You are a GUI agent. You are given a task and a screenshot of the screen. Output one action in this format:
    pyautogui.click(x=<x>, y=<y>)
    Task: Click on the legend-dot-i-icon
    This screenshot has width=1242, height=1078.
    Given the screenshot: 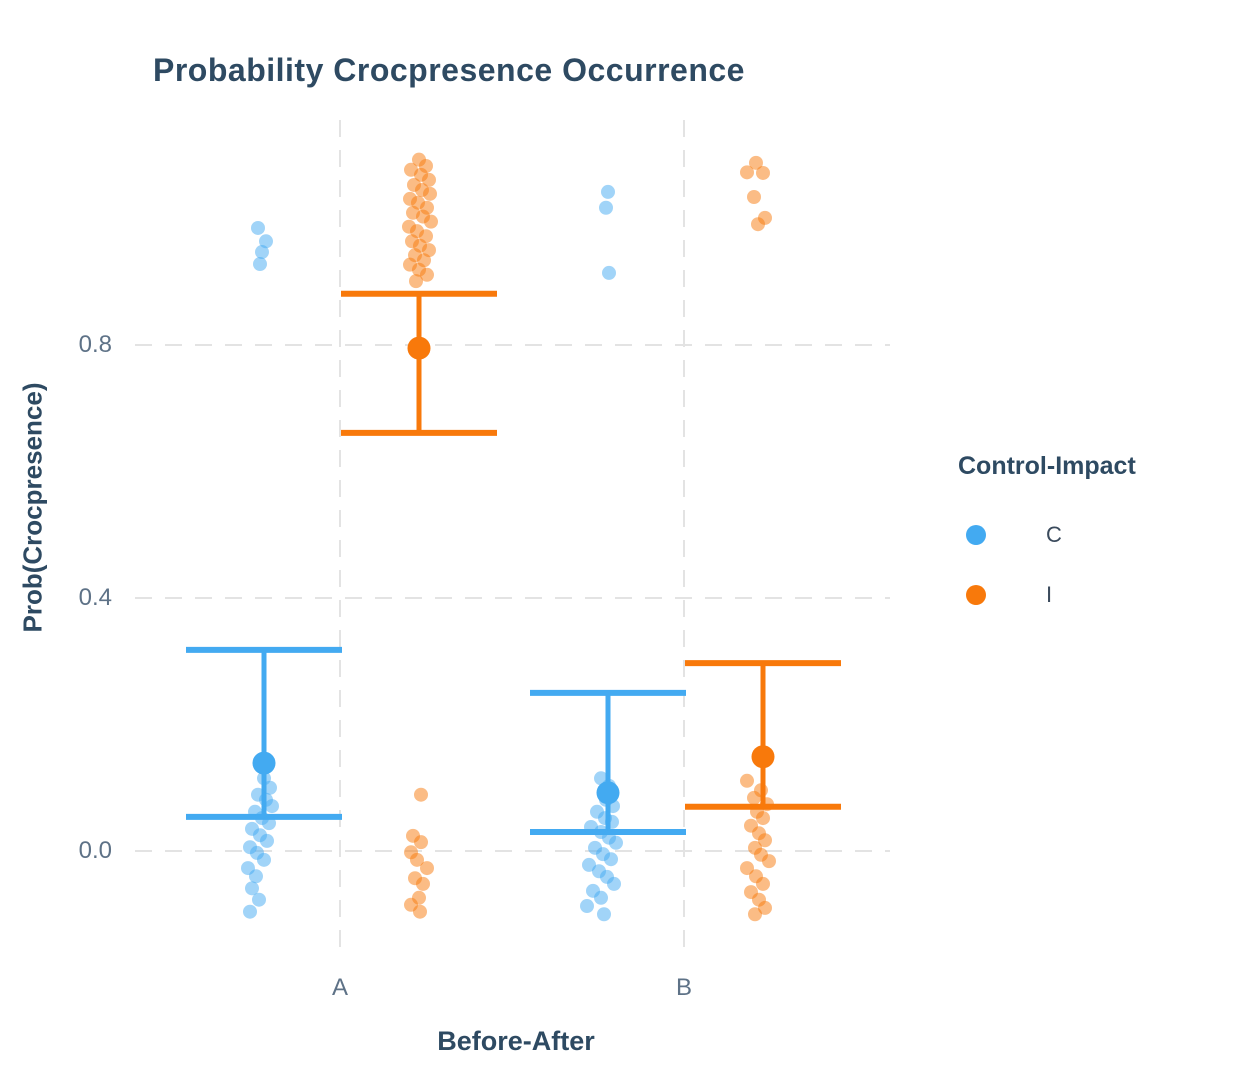 What is the action you would take?
    pyautogui.click(x=976, y=595)
    